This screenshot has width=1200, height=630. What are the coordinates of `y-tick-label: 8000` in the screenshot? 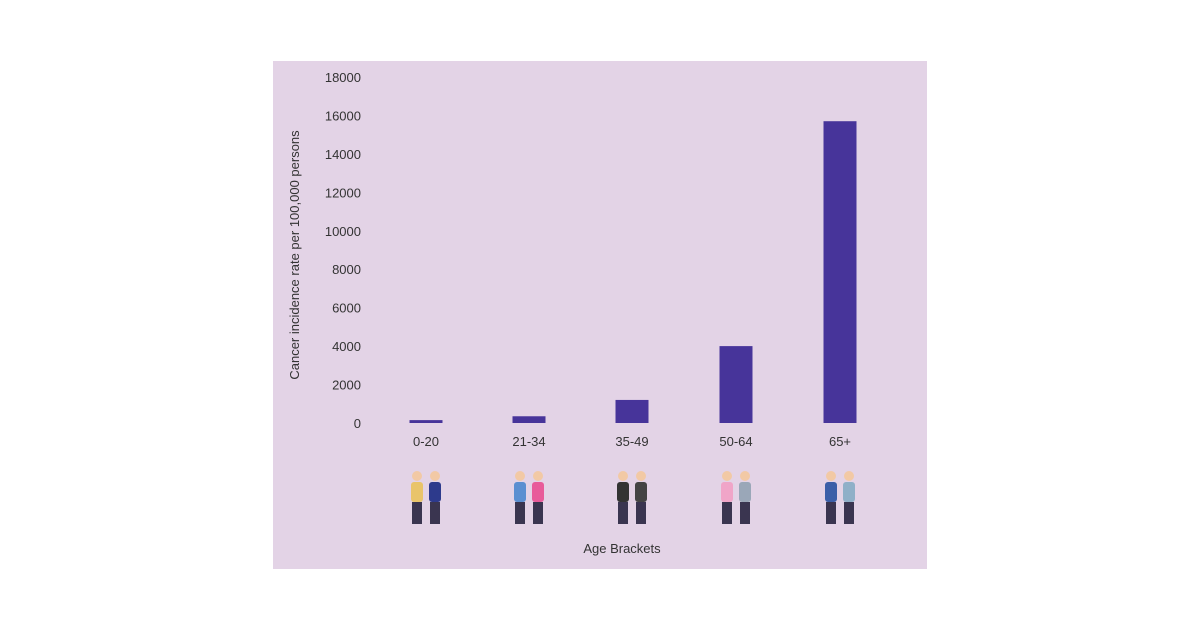 It's located at (346, 269).